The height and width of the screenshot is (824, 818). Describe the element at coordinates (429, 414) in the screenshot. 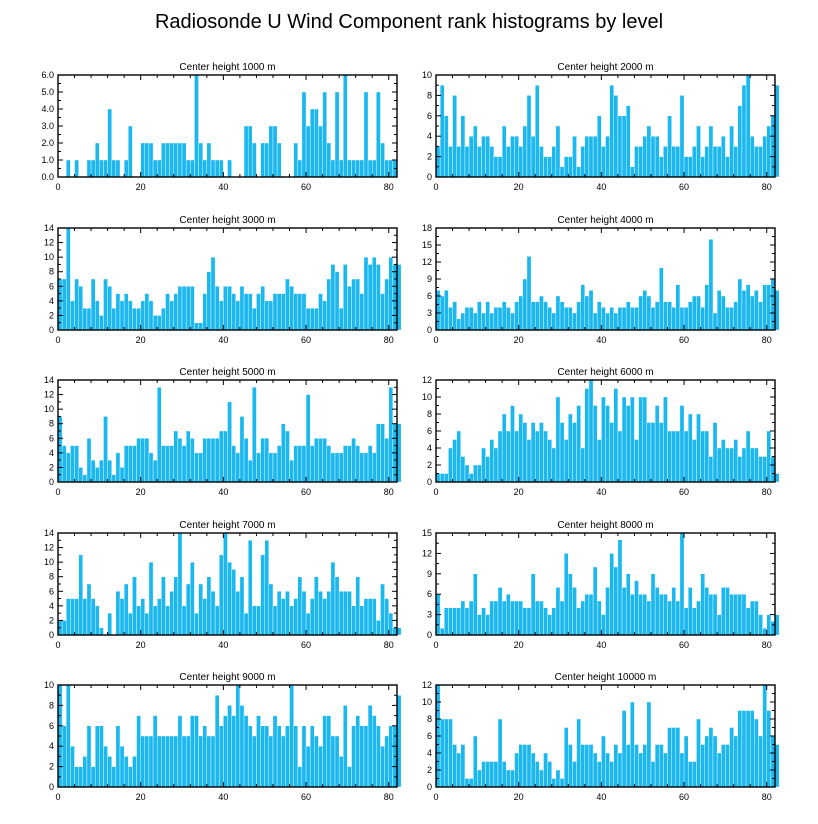

I see `y-tick-label: 8` at that location.